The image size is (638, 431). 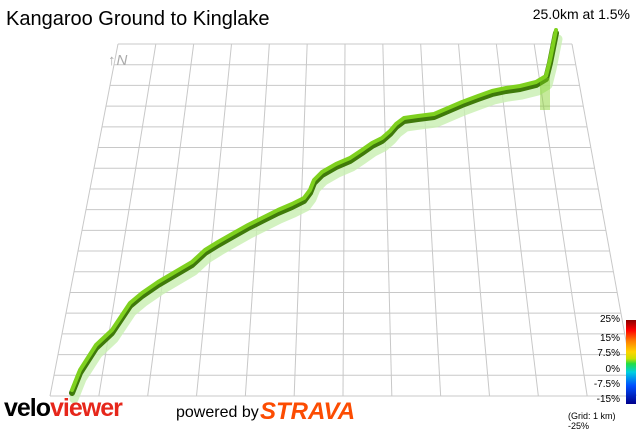 What do you see at coordinates (217, 412) in the screenshot?
I see `powered-by-label: powered by` at bounding box center [217, 412].